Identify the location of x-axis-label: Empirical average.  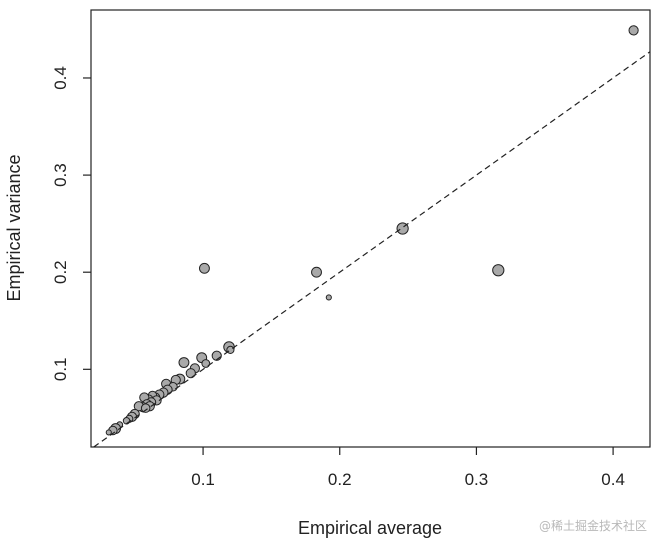
(370, 528).